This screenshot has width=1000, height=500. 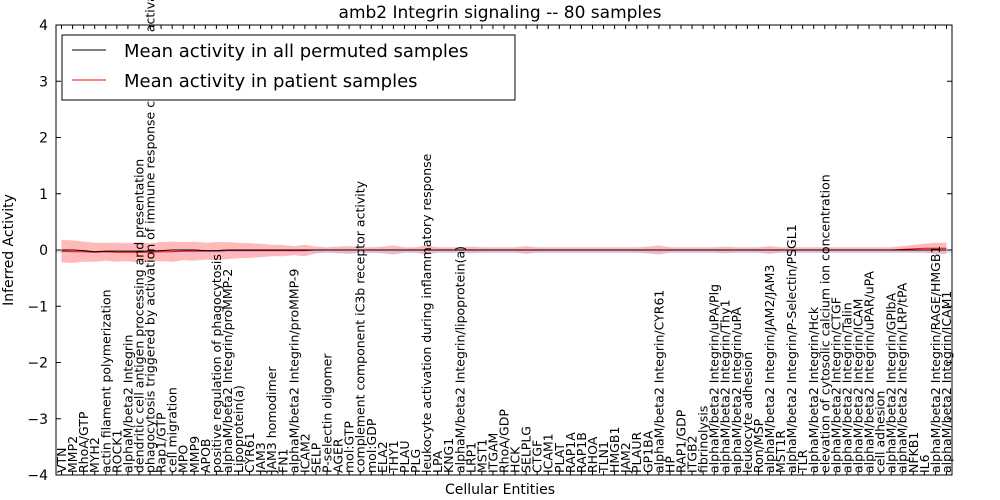 I want to click on x-axis-label: Cellular Entities, so click(x=500, y=490).